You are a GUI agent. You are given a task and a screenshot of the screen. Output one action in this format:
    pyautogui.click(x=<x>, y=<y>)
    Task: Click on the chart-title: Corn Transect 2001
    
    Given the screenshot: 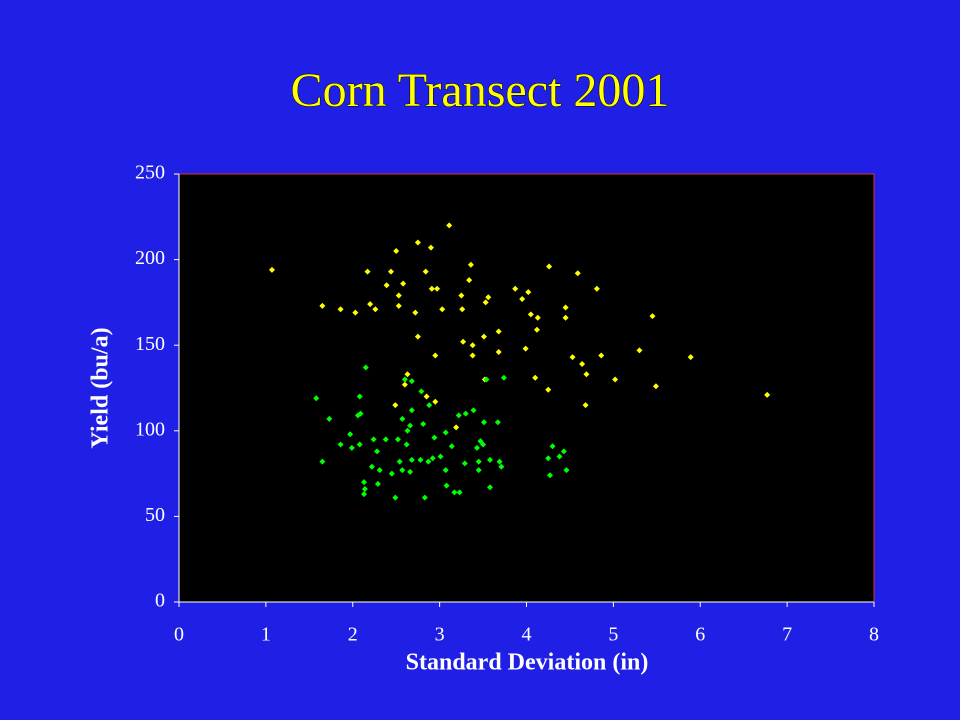 What is the action you would take?
    pyautogui.click(x=480, y=90)
    